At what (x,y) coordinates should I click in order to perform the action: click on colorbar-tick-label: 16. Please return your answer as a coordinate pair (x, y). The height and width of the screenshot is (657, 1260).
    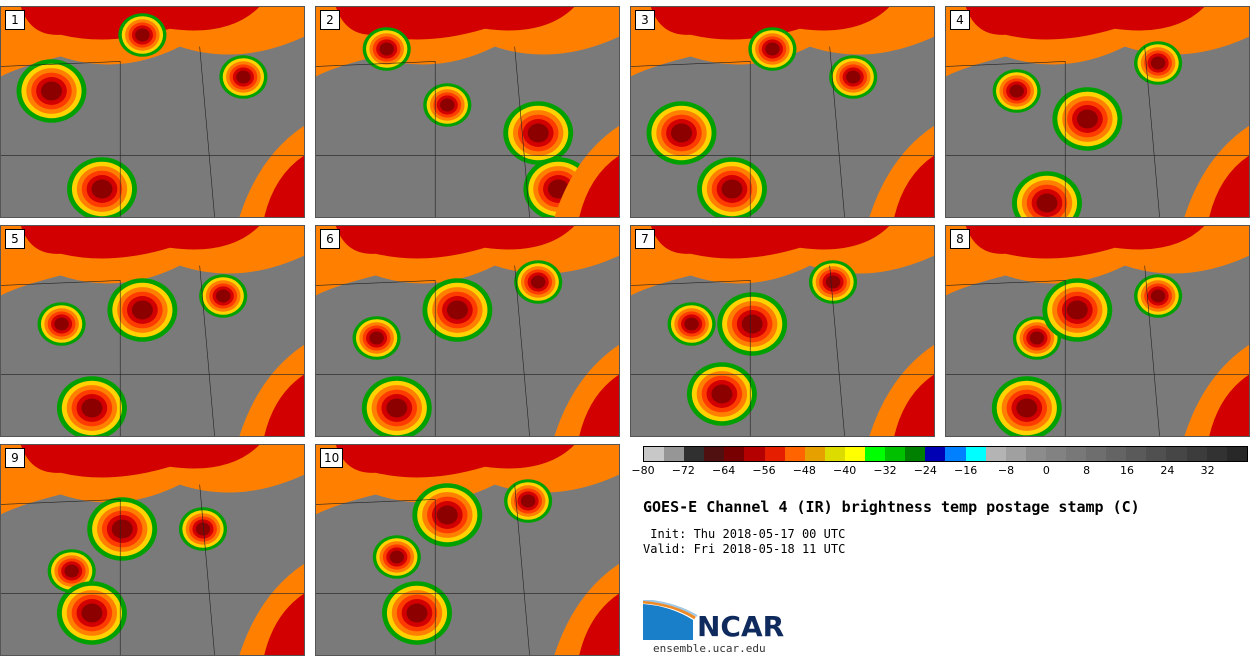
    Looking at the image, I should click on (1127, 470).